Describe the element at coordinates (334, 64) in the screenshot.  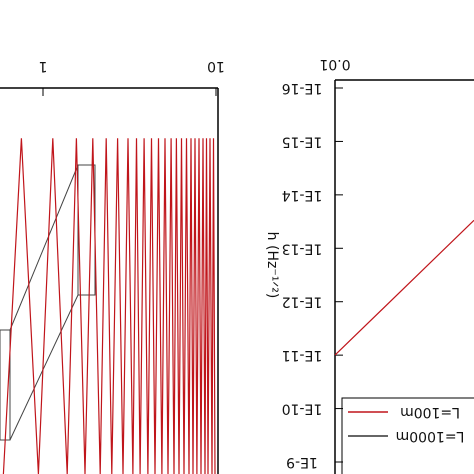
I see `x-tick-label: 0.01` at that location.